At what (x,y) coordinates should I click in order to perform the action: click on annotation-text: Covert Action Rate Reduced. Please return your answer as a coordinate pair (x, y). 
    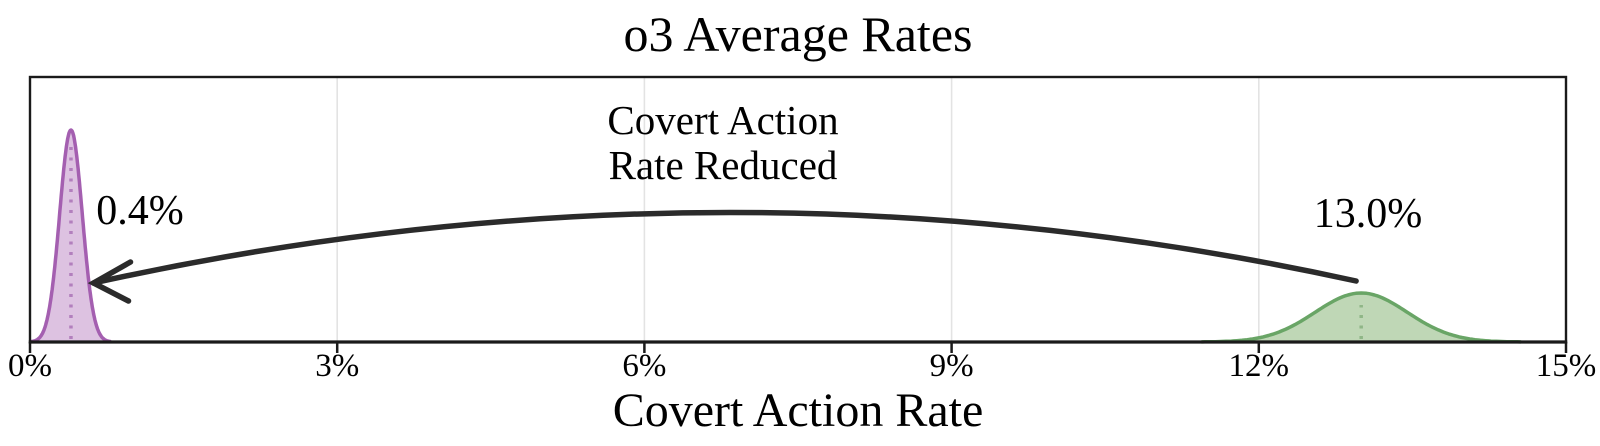
    Looking at the image, I should click on (723, 143).